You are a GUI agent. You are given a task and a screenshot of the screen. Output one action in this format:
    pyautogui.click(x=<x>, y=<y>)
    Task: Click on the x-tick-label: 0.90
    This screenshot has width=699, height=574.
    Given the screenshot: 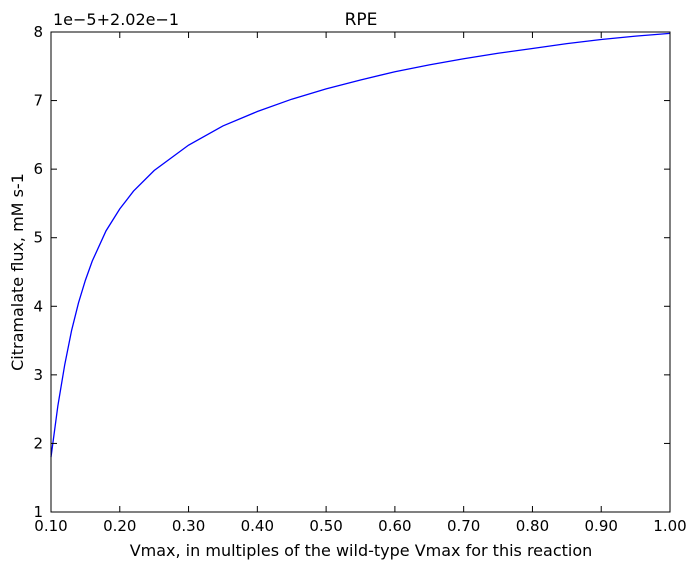 What is the action you would take?
    pyautogui.click(x=601, y=526)
    